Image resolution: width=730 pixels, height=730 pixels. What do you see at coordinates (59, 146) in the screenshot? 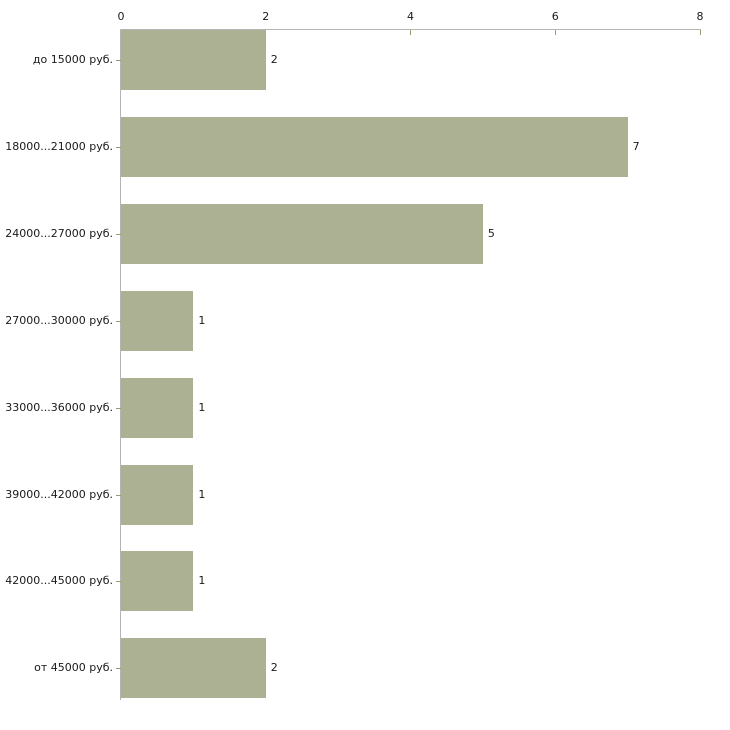
I see `category-label: 18000...21000 руб.` at bounding box center [59, 146].